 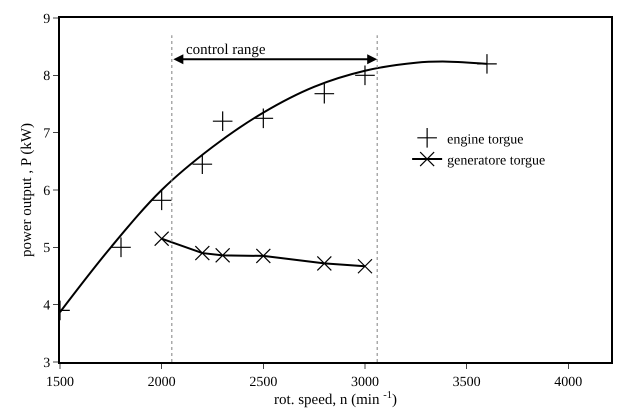 What do you see at coordinates (46, 248) in the screenshot?
I see `y-tick-label: 5` at bounding box center [46, 248].